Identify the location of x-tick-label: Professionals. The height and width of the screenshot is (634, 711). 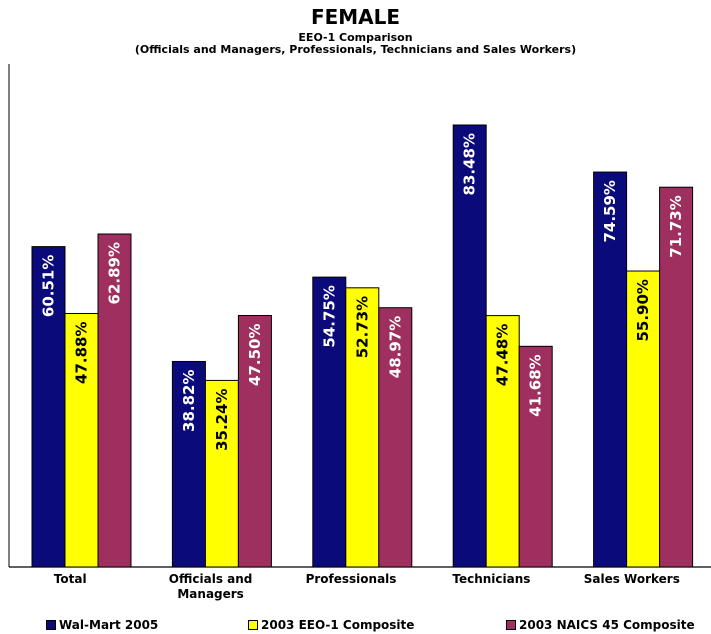
(351, 579).